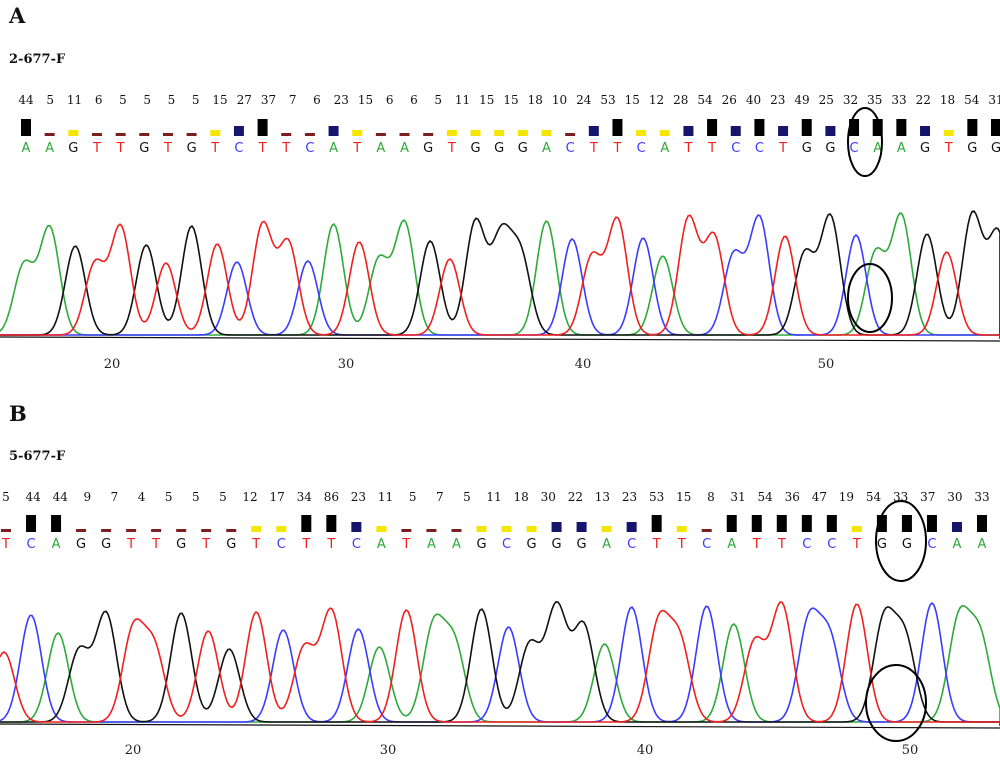 The image size is (1000, 773). I want to click on quality-value: 25, so click(826, 100).